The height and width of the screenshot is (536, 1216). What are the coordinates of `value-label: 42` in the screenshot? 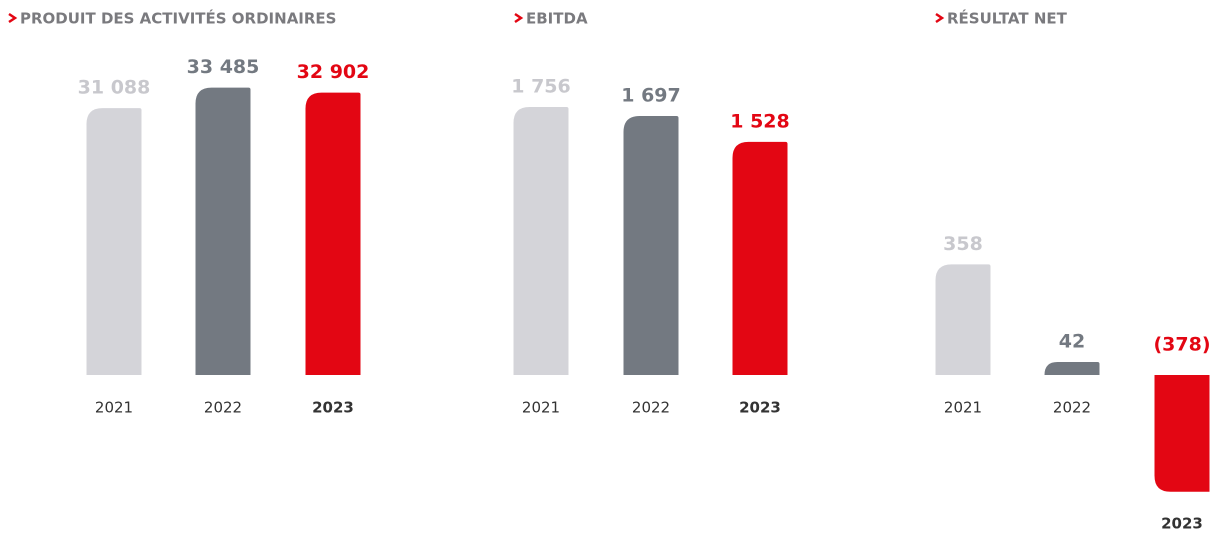 It's located at (1072, 342).